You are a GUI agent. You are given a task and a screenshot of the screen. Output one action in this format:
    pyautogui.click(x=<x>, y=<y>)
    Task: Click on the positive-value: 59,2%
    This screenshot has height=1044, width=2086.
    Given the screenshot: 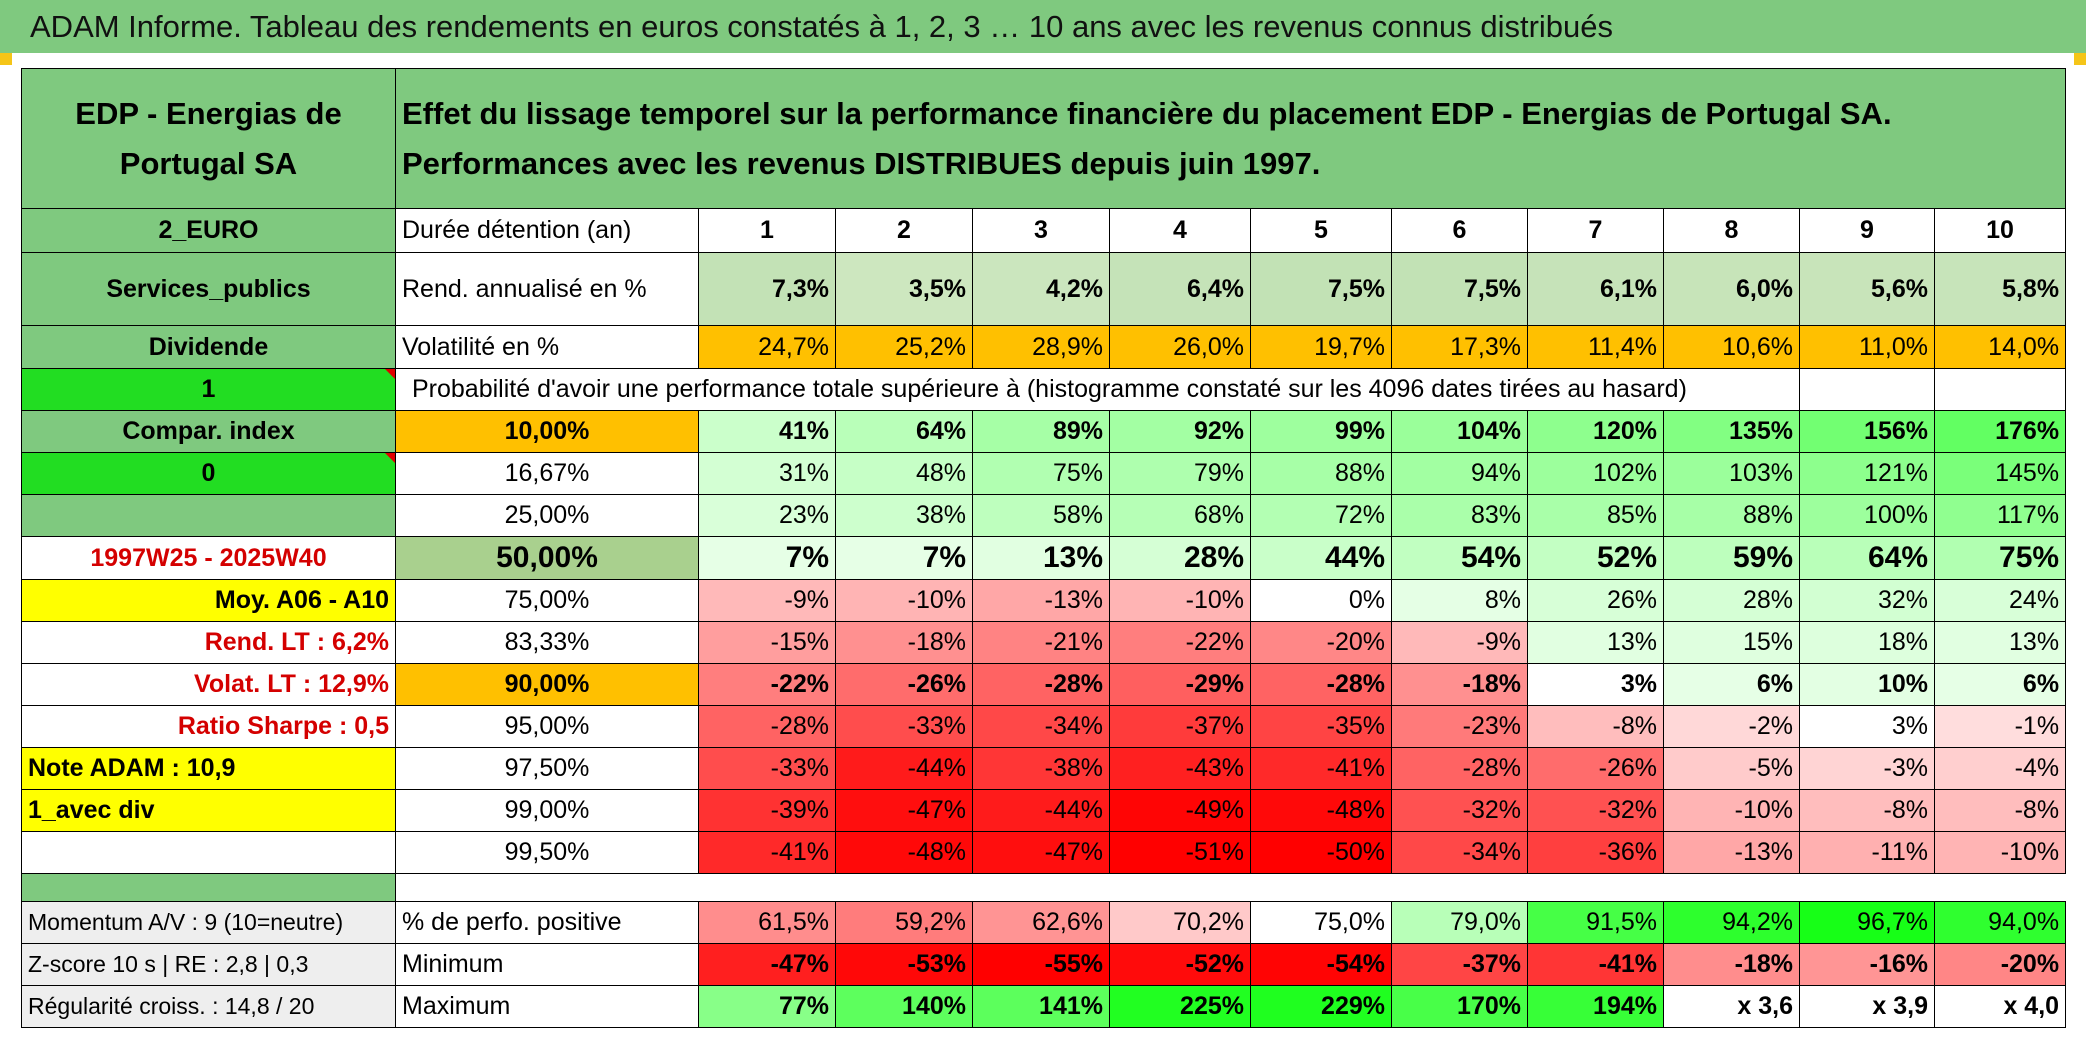 What is the action you would take?
    pyautogui.click(x=904, y=922)
    